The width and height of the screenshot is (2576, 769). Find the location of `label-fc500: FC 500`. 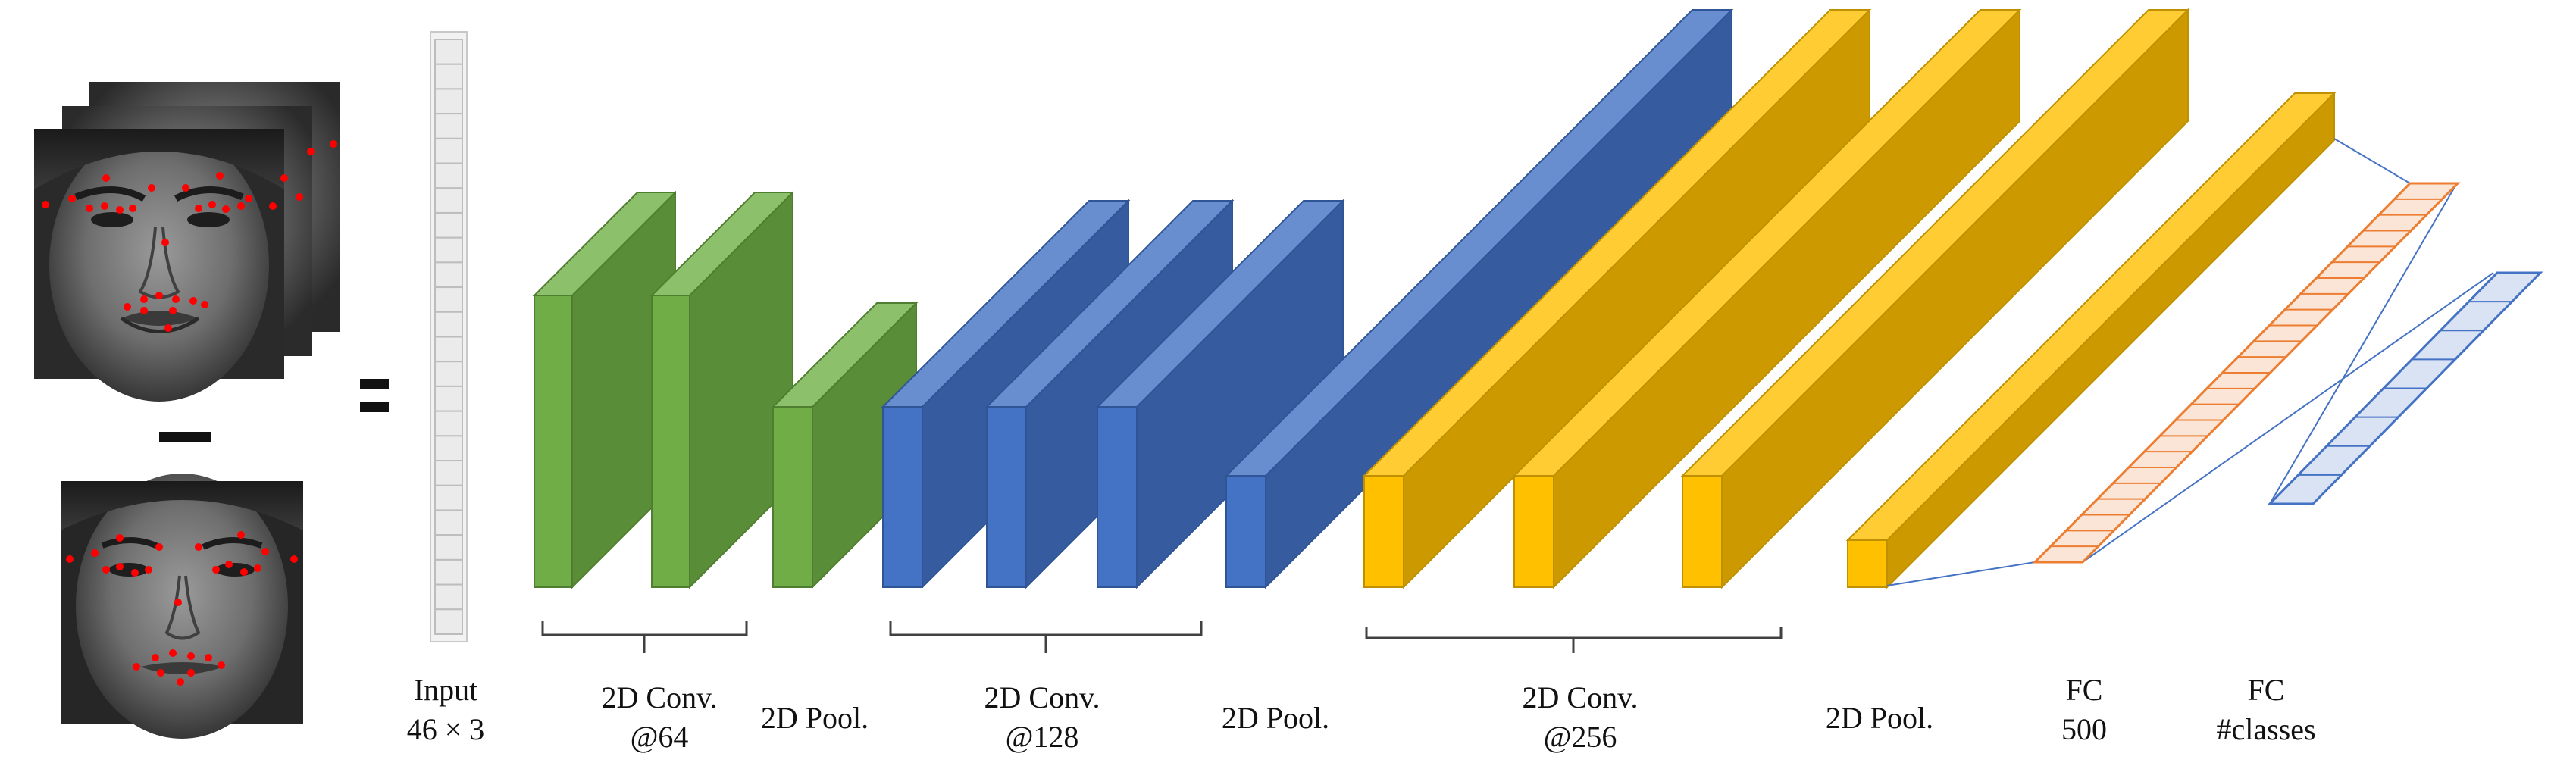

label-fc500: FC 500 is located at coordinates (2084, 710).